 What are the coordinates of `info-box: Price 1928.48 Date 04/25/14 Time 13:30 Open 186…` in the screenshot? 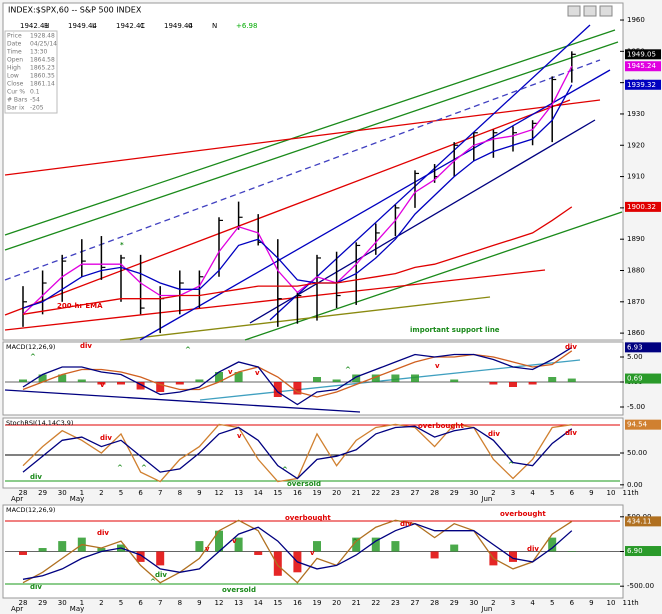 It's located at (31, 72).